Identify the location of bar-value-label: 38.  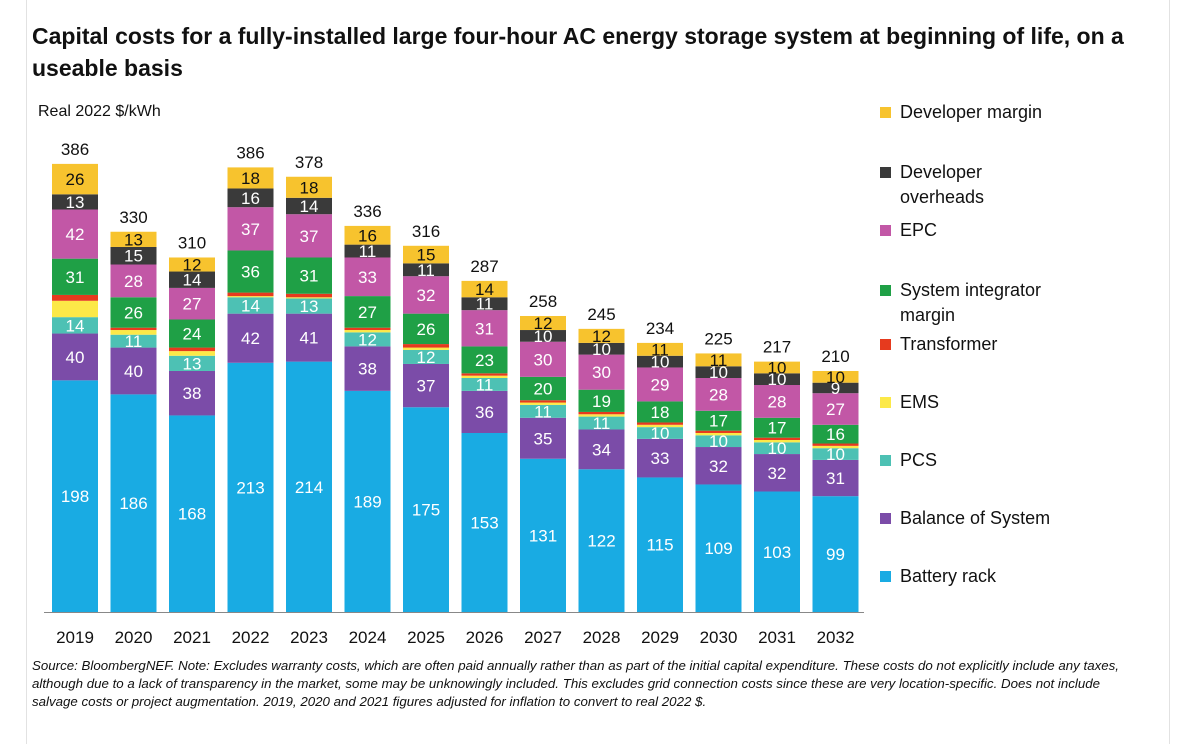
(192, 393).